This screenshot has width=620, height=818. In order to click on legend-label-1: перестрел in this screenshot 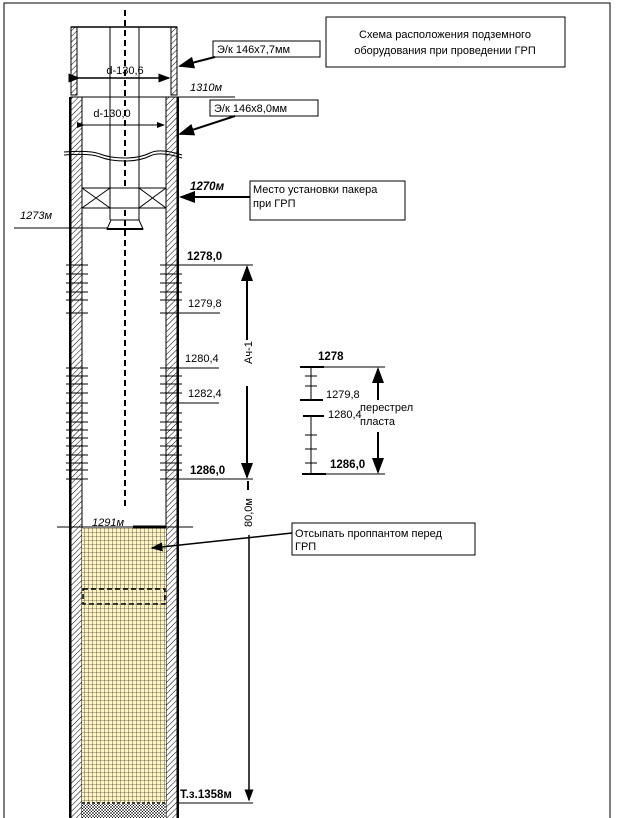, I will do `click(386, 408)`.